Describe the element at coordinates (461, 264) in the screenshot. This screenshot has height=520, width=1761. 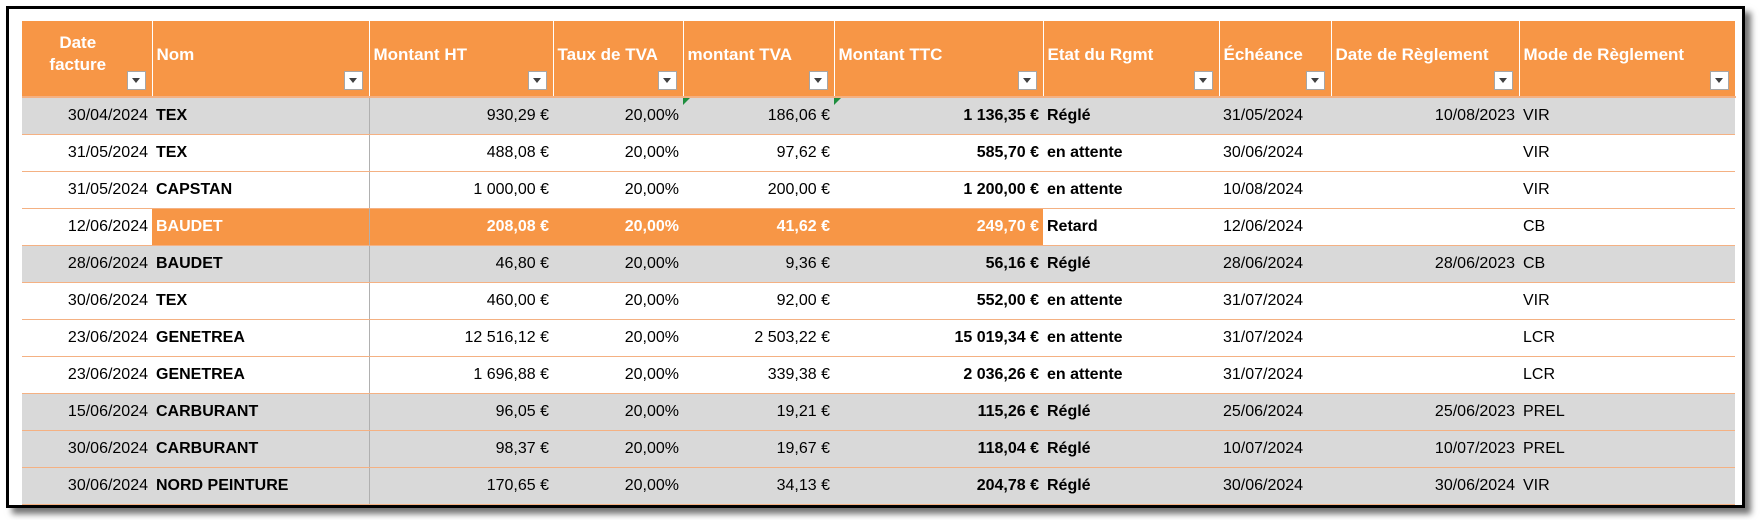
I see `cell-montant-ht: 46,80 €` at that location.